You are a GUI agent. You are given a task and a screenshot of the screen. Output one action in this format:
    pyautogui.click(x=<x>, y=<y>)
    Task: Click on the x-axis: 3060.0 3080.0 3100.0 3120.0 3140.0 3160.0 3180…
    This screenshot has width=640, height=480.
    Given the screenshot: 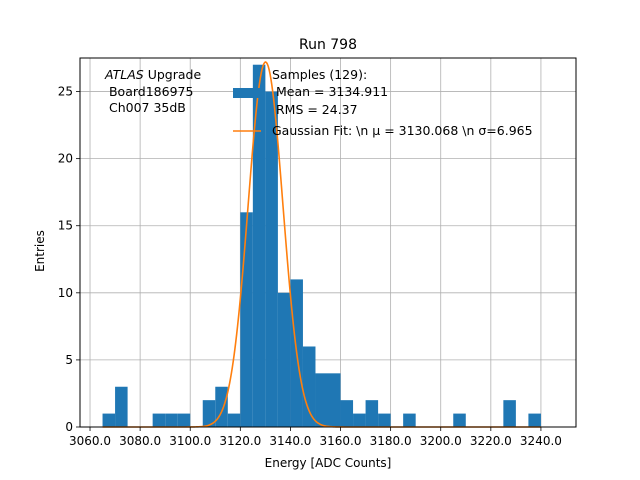 What is the action you would take?
    pyautogui.click(x=315, y=437)
    